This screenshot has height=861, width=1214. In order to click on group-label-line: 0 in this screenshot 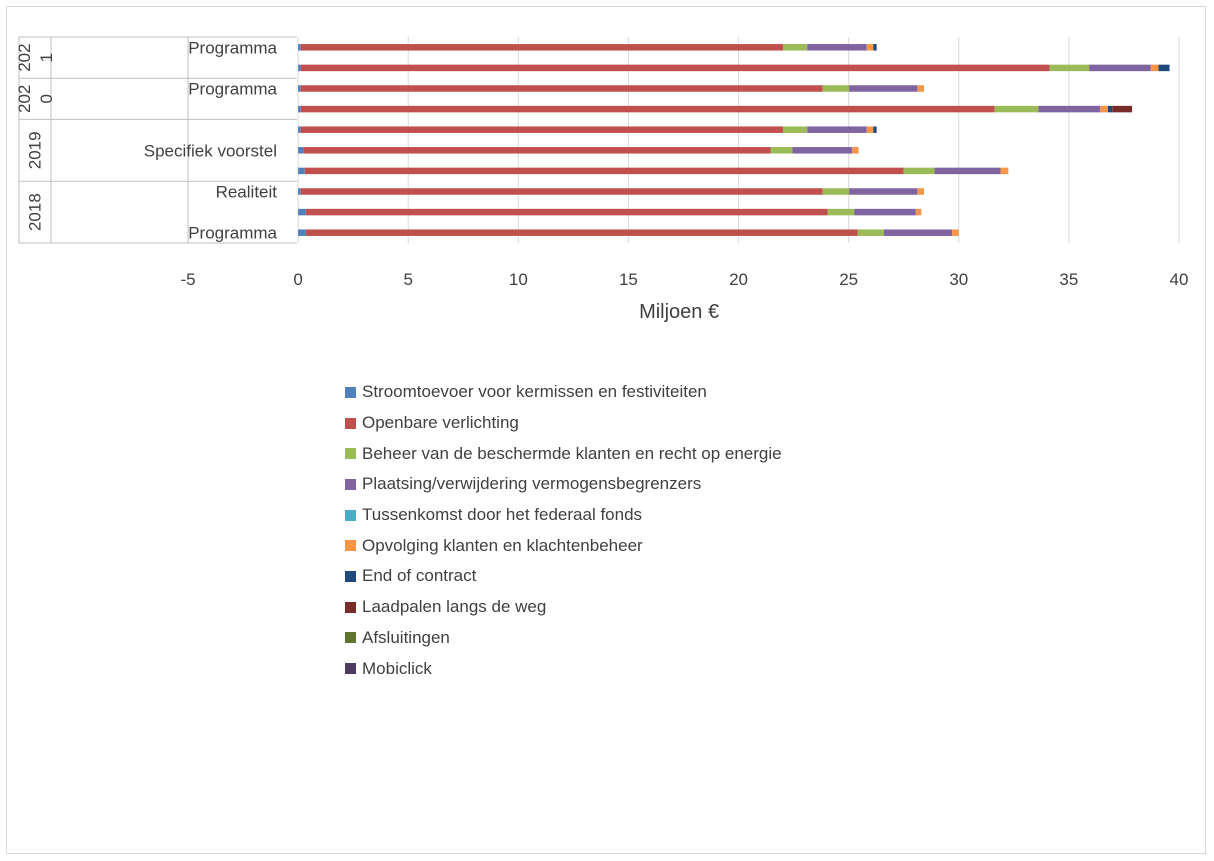, I will do `click(46, 98)`.